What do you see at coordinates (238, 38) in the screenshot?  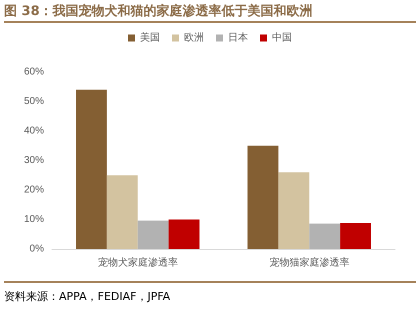 I see `legend-label: 日本` at bounding box center [238, 38].